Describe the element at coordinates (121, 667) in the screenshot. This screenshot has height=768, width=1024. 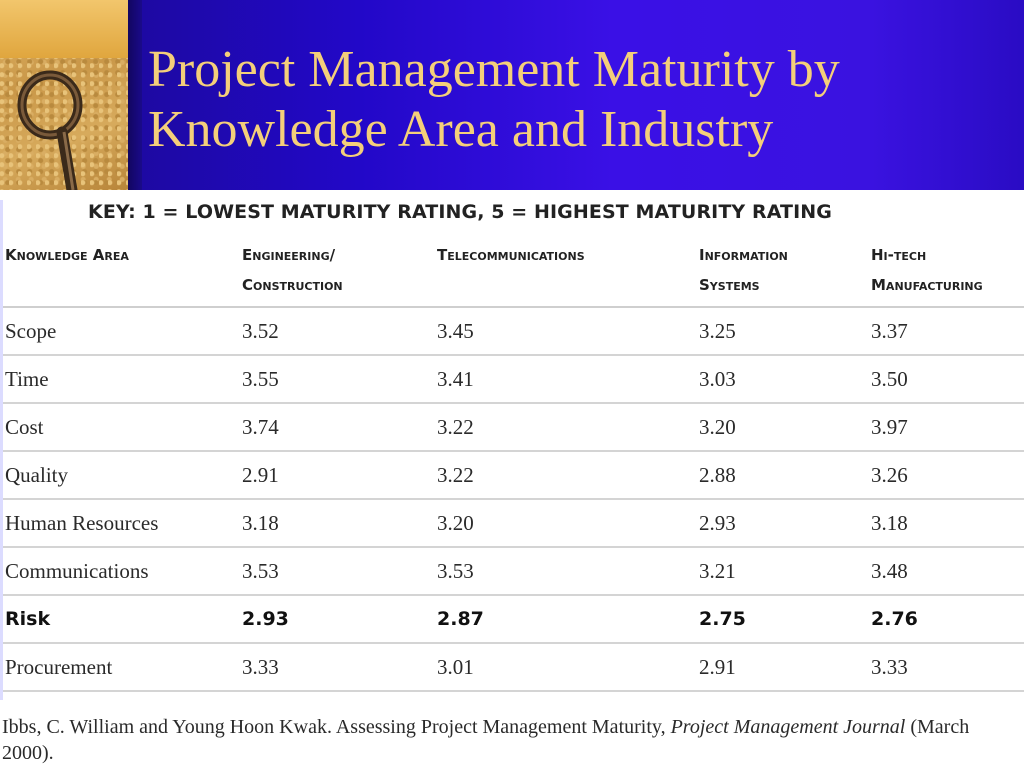
I see `cell-knowledge-area: Procurement` at that location.